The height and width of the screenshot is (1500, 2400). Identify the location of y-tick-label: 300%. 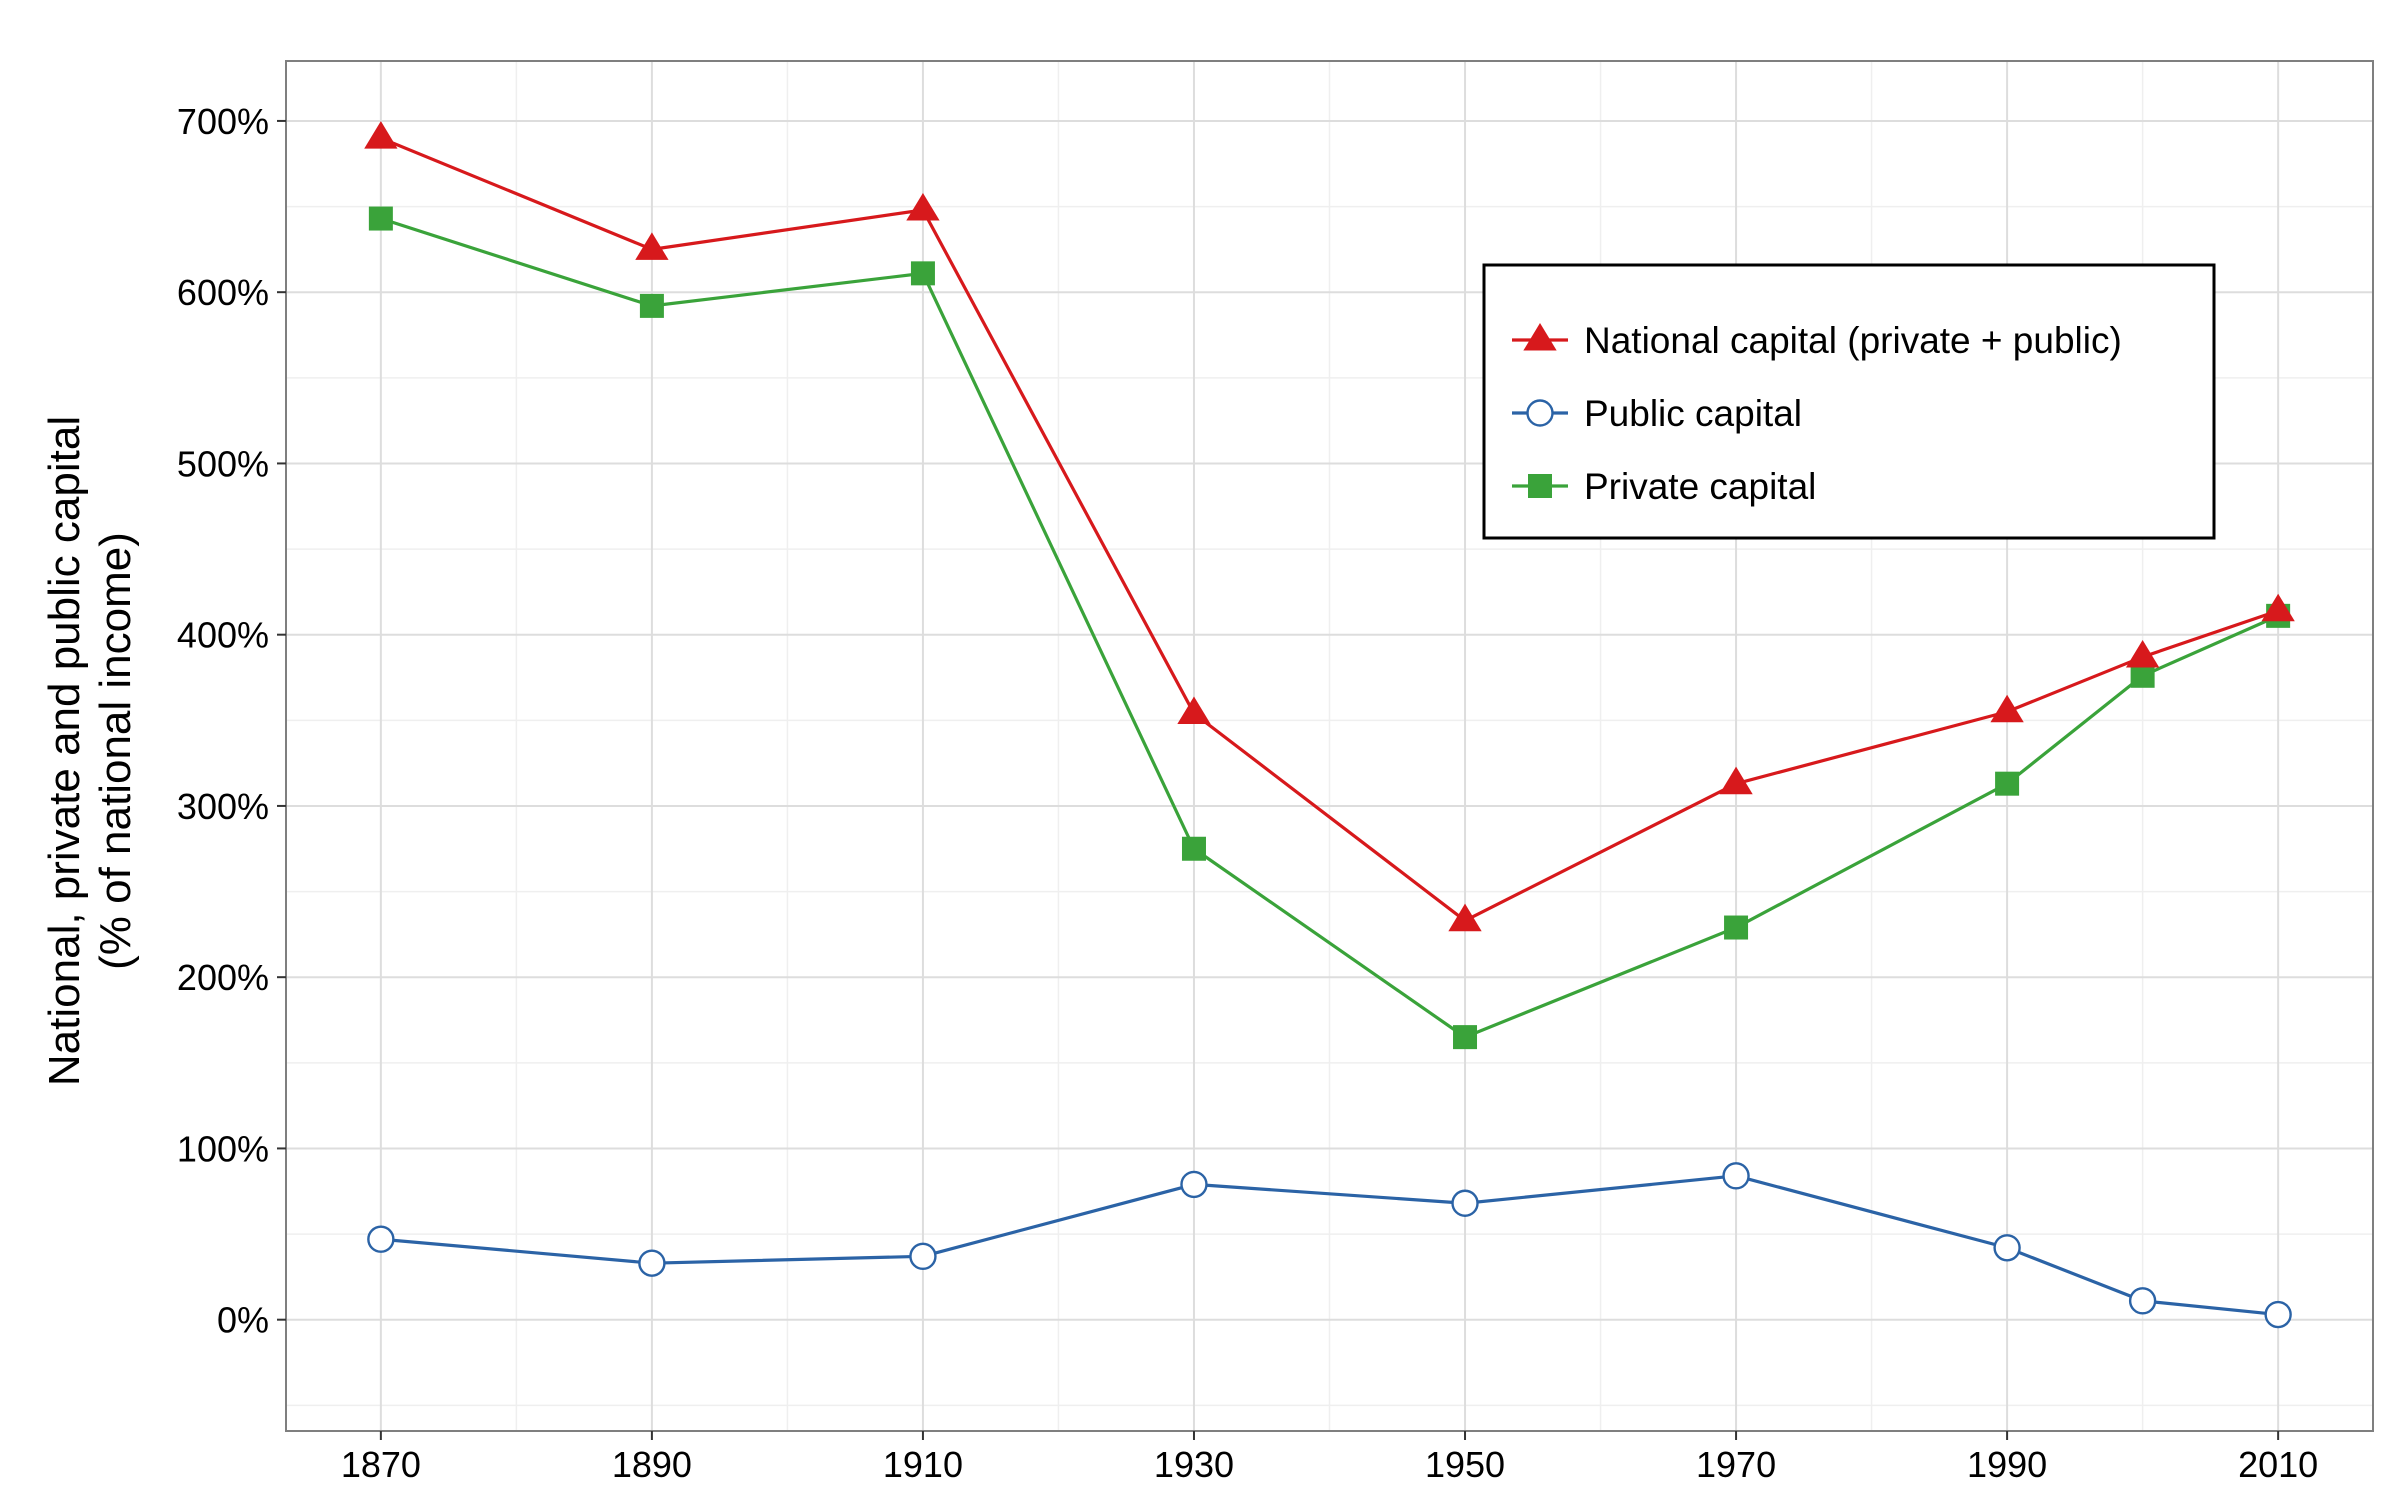
(223, 806).